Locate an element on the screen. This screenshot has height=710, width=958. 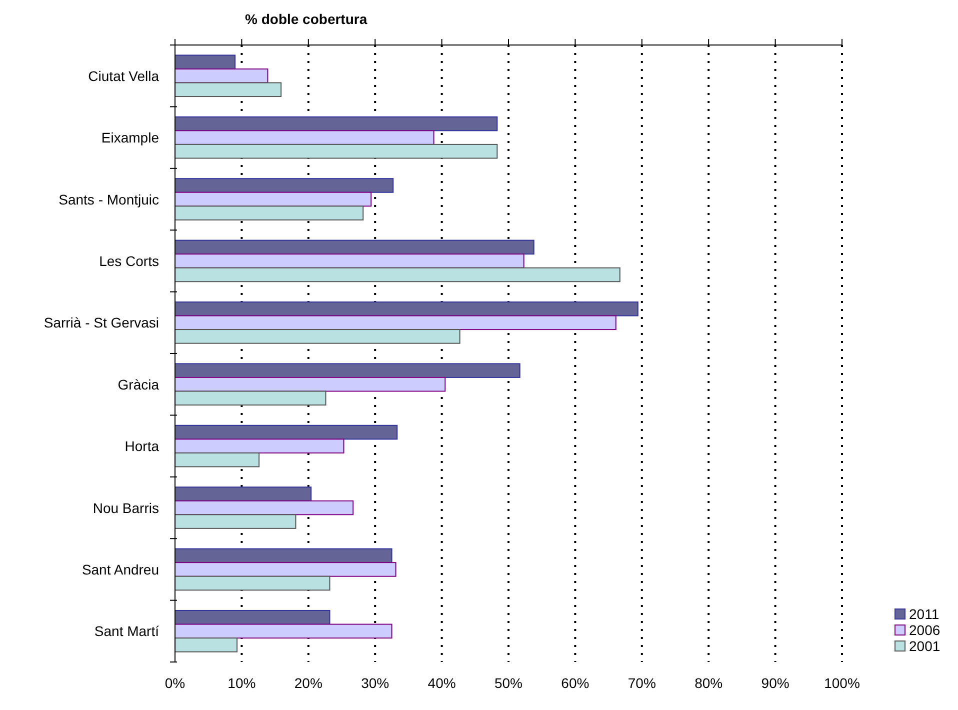
x-tick-label: 80% is located at coordinates (708, 683).